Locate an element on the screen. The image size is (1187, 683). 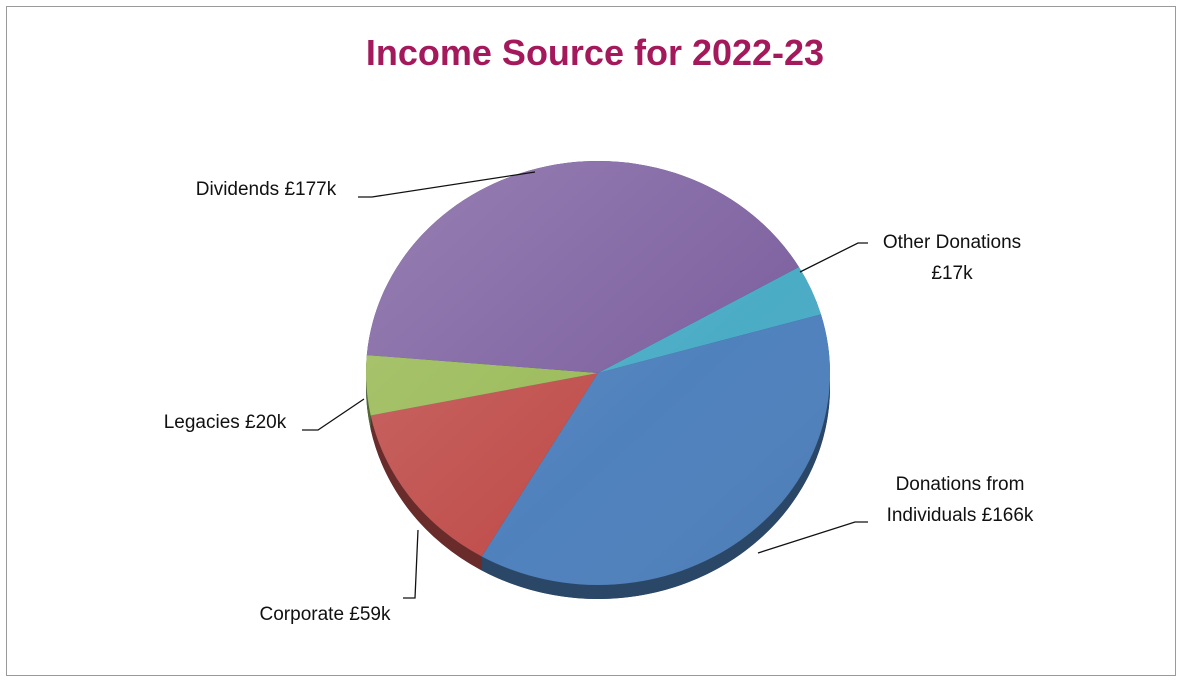
chart-title: Income Source for 2022-23 is located at coordinates (595, 52).